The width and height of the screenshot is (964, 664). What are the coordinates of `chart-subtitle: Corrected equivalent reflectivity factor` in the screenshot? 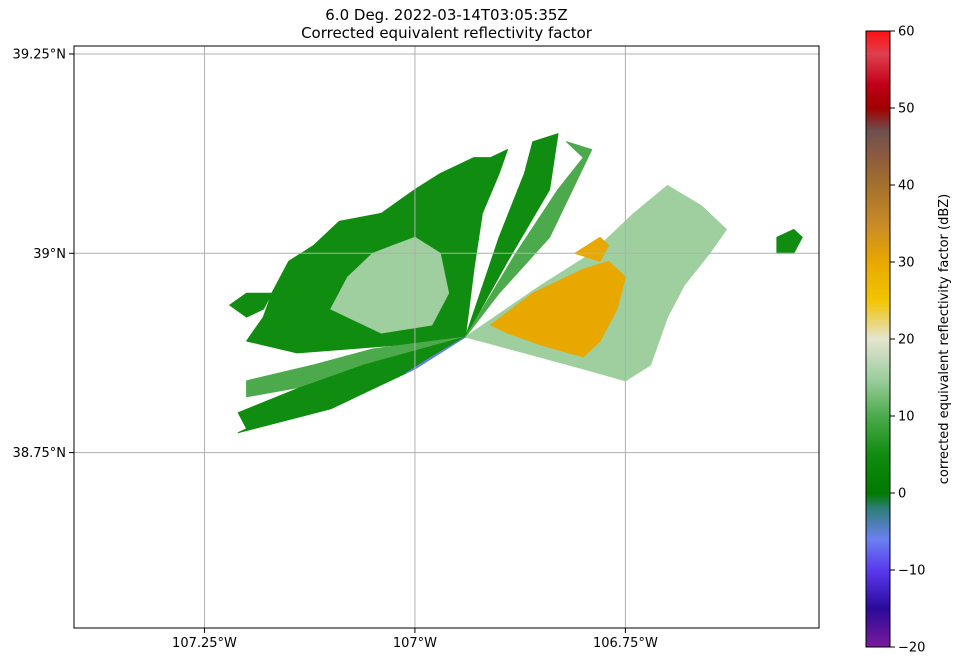 It's located at (446, 33).